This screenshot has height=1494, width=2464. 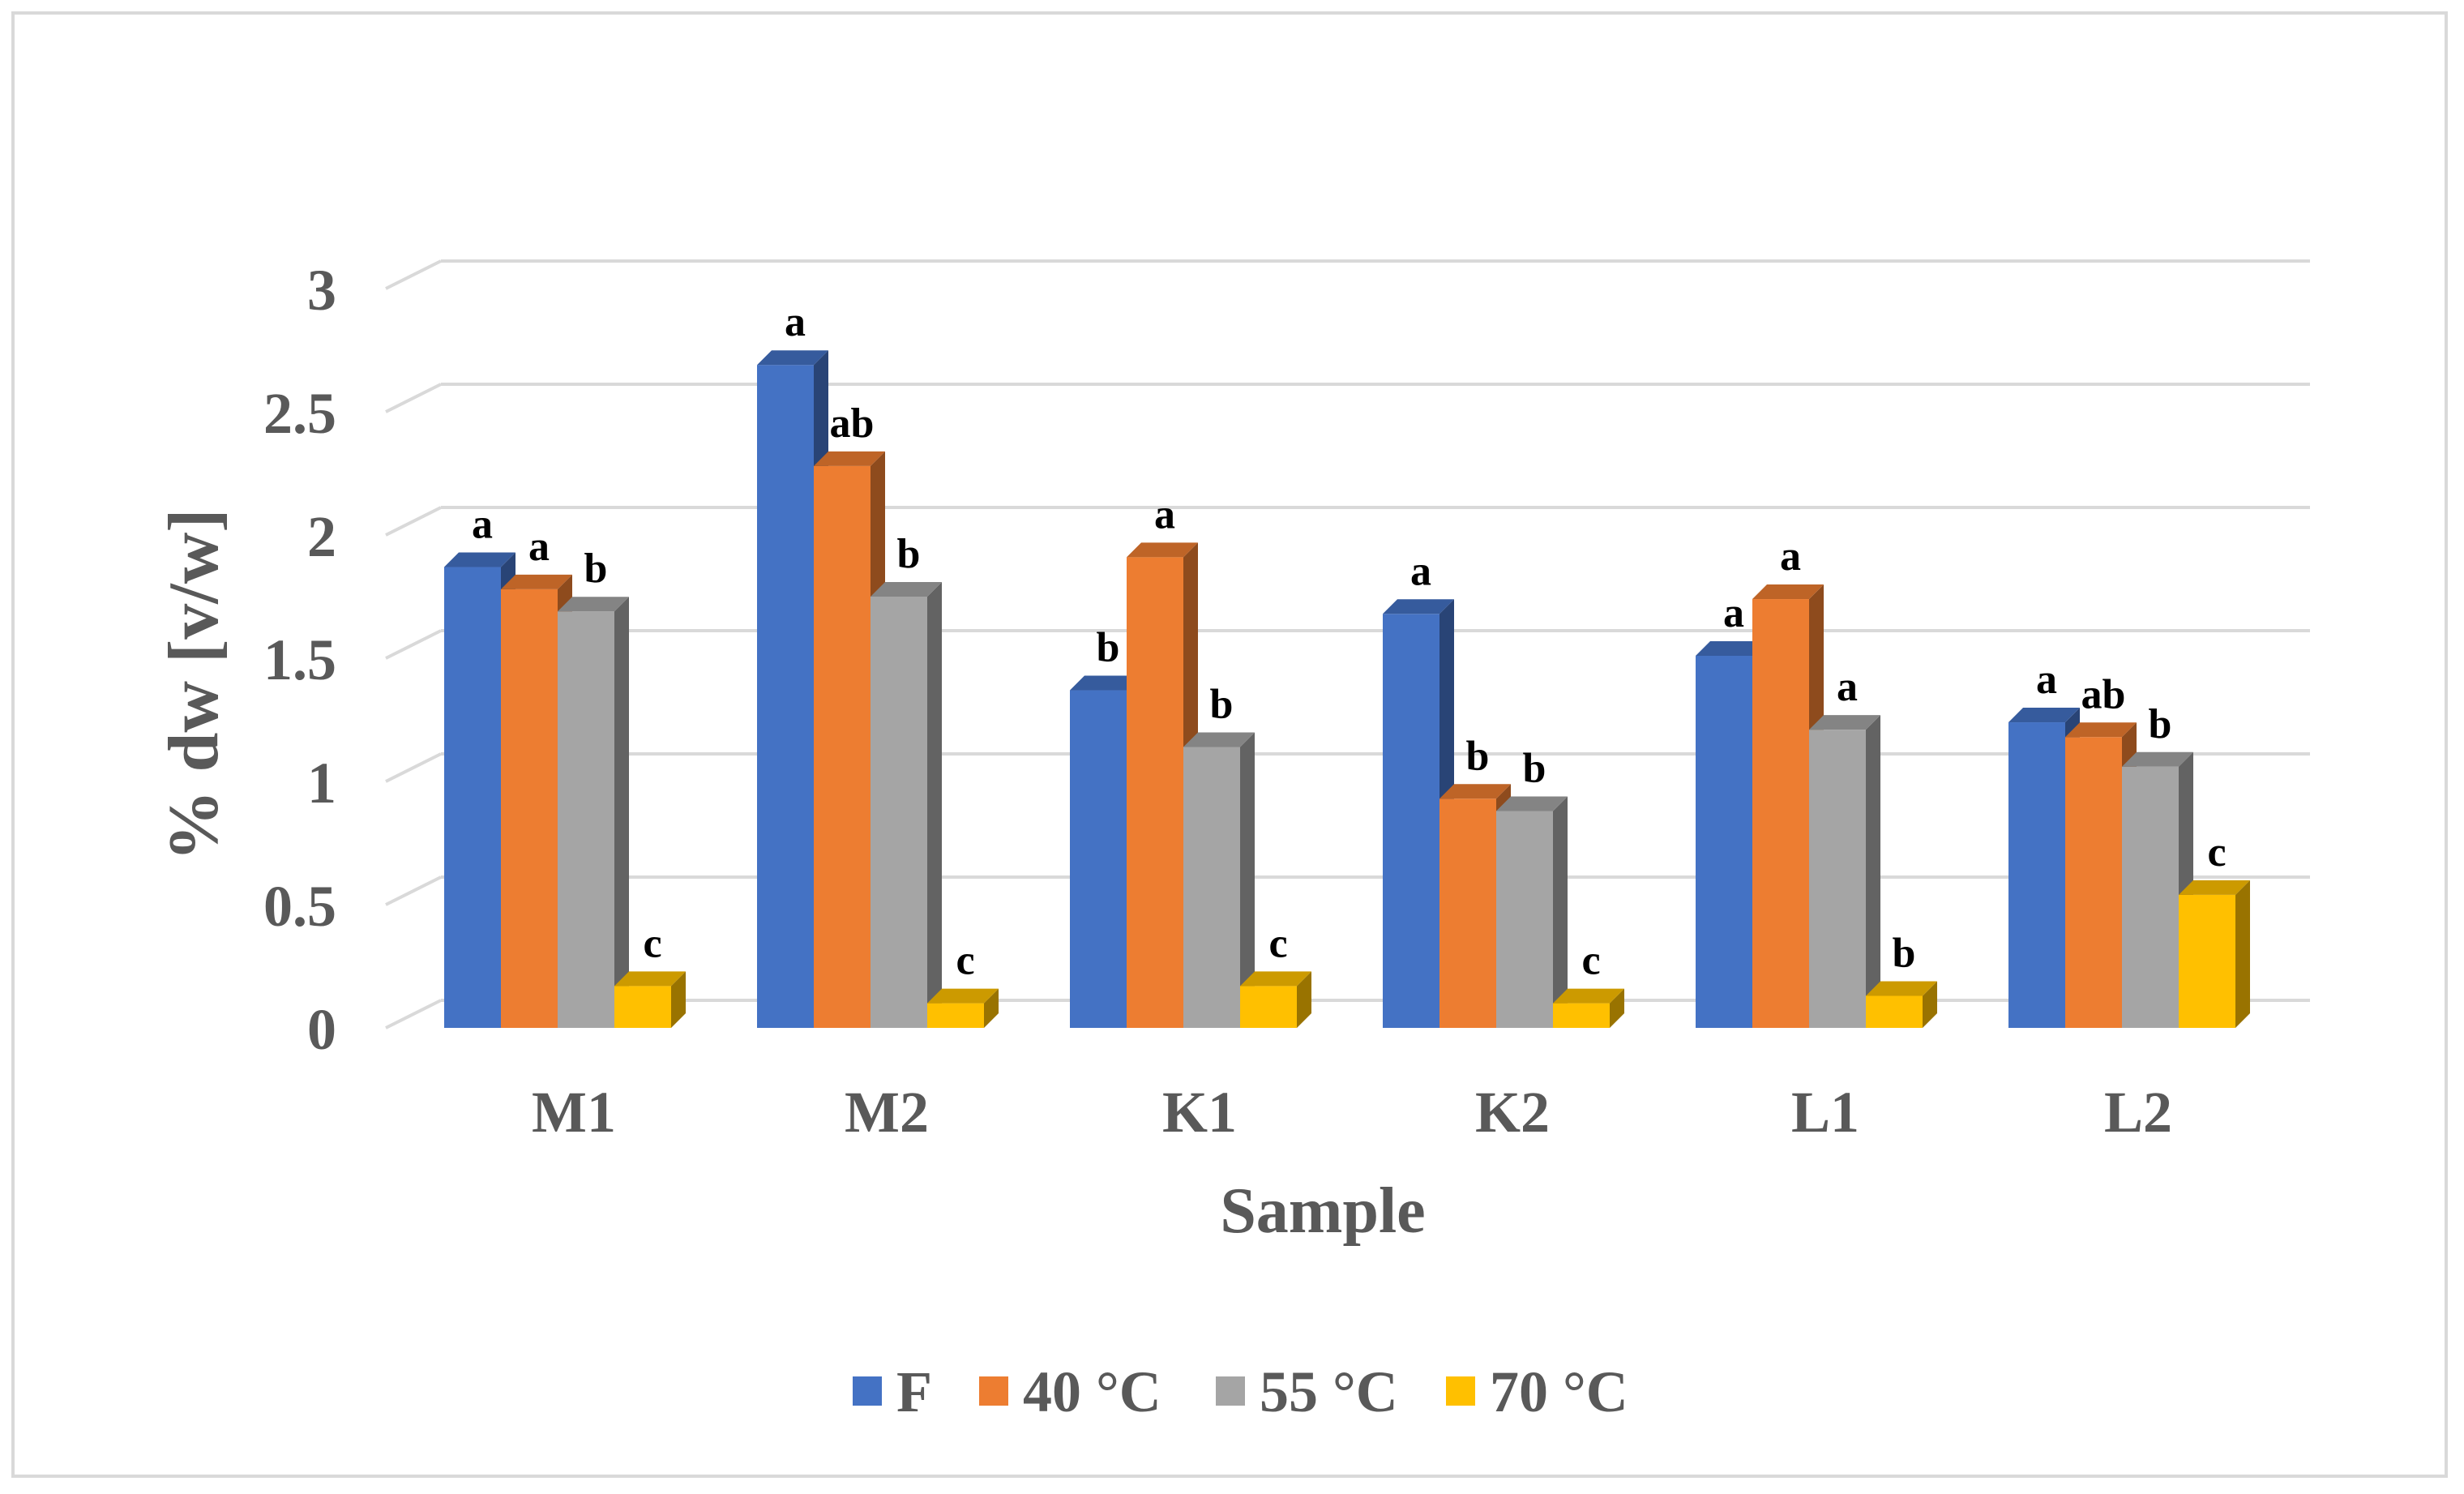 I want to click on legend-label: 70 °C, so click(x=1559, y=1391).